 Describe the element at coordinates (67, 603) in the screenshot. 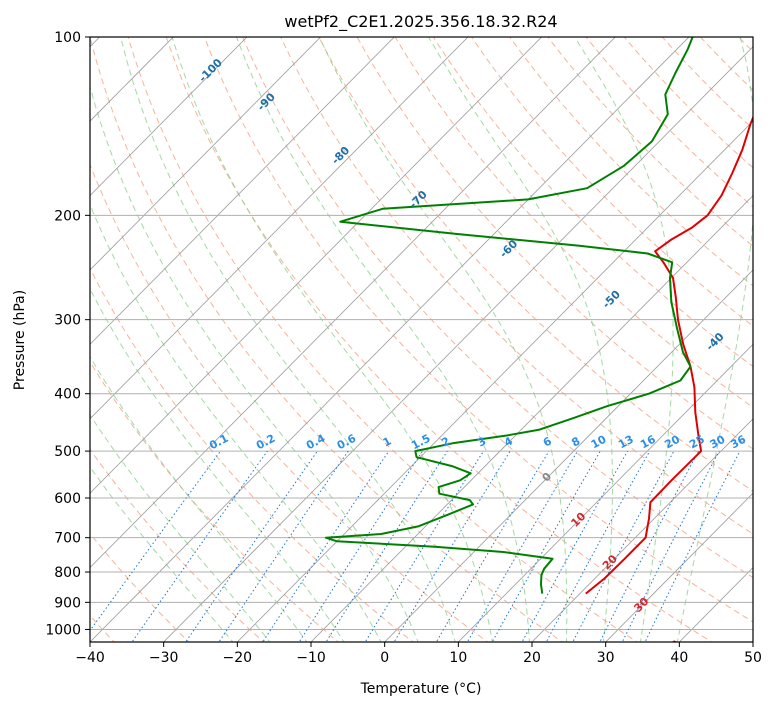

I see `y-tick-label: 900` at that location.